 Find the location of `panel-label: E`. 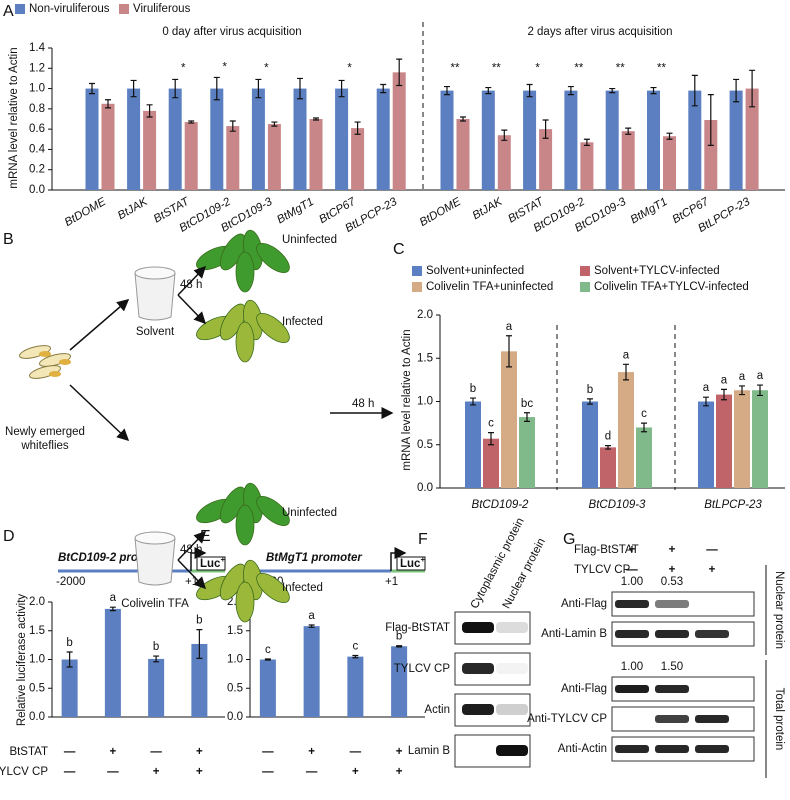

panel-label: E is located at coordinates (205, 536).